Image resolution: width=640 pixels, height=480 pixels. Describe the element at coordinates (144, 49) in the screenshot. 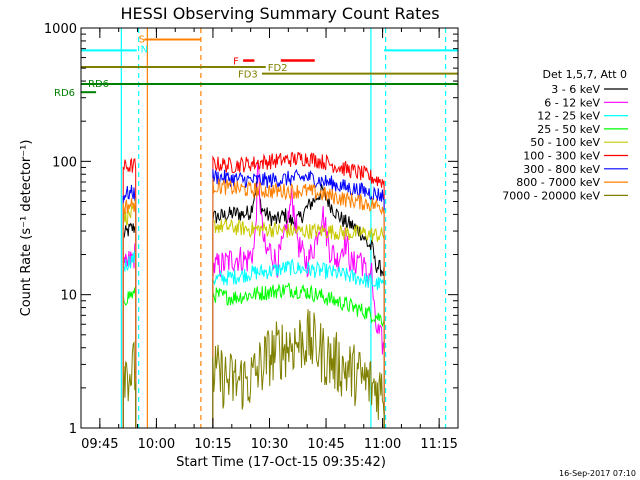

I see `night-label: N` at that location.